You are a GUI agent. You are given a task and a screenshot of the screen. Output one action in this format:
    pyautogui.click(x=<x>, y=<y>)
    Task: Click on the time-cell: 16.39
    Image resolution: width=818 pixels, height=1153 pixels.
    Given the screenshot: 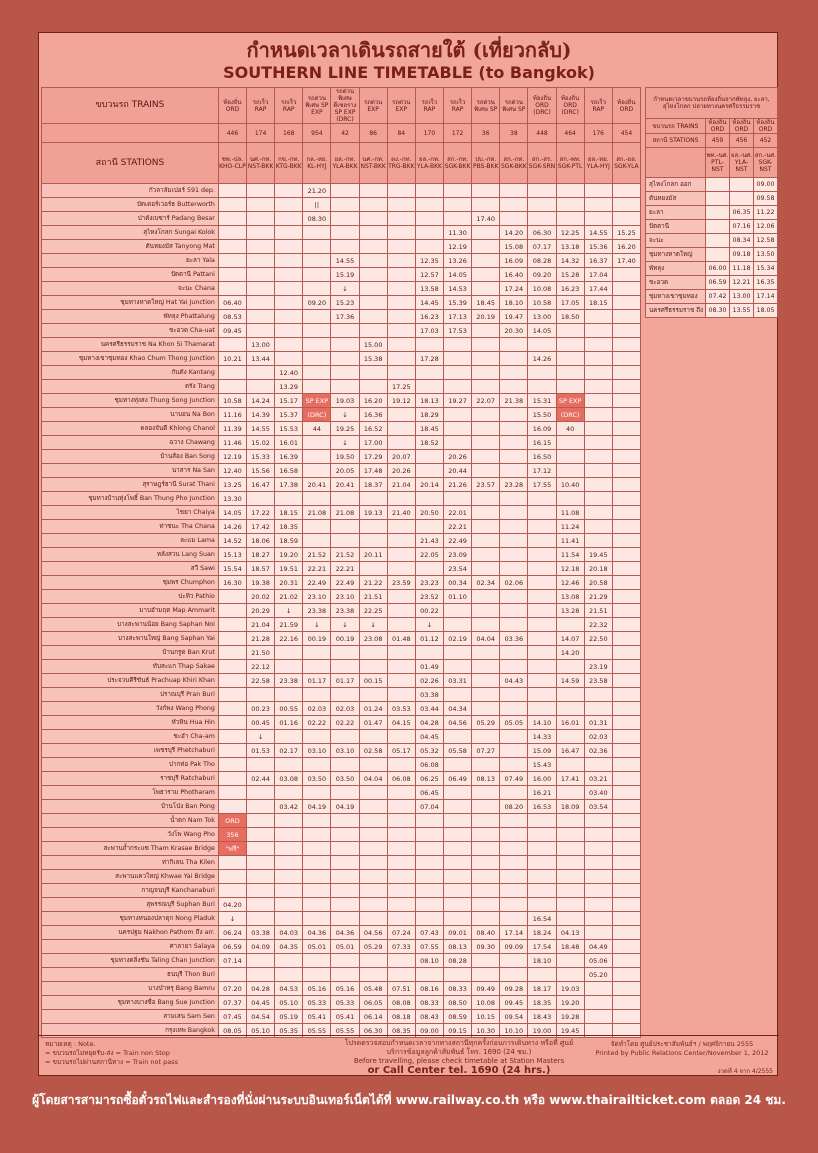 What is the action you would take?
    pyautogui.click(x=289, y=456)
    